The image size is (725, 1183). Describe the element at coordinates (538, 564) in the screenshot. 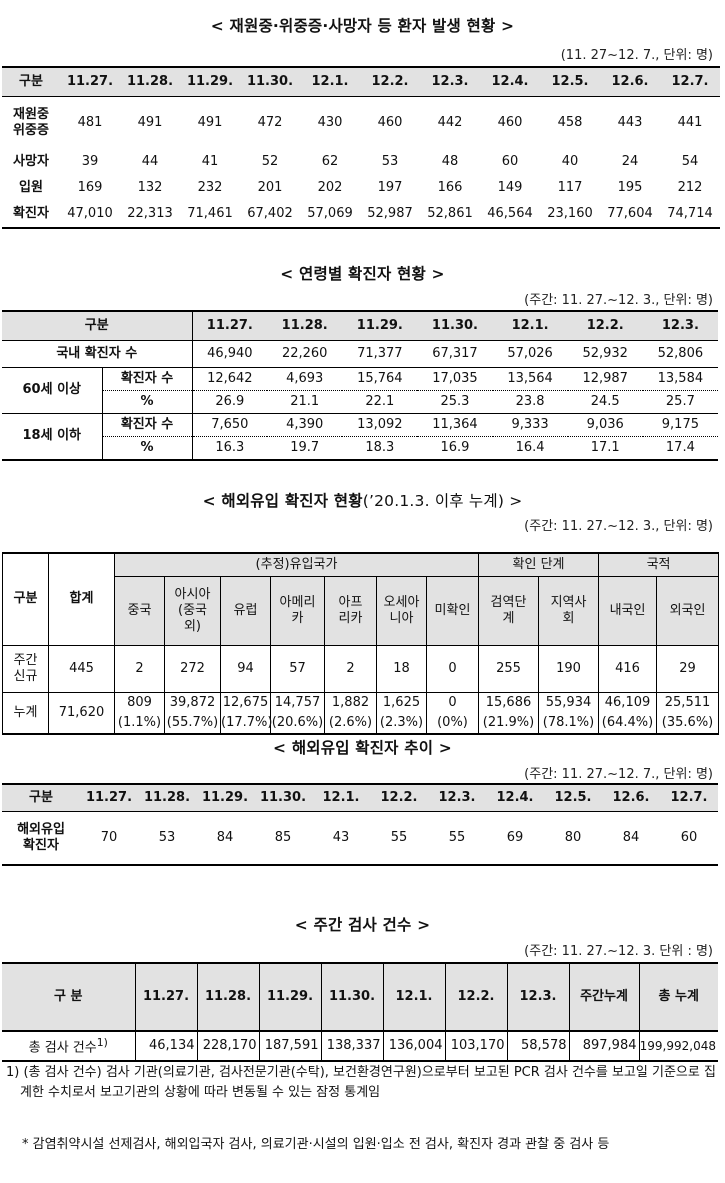

I see `header-group-stage: 확인 단계` at that location.